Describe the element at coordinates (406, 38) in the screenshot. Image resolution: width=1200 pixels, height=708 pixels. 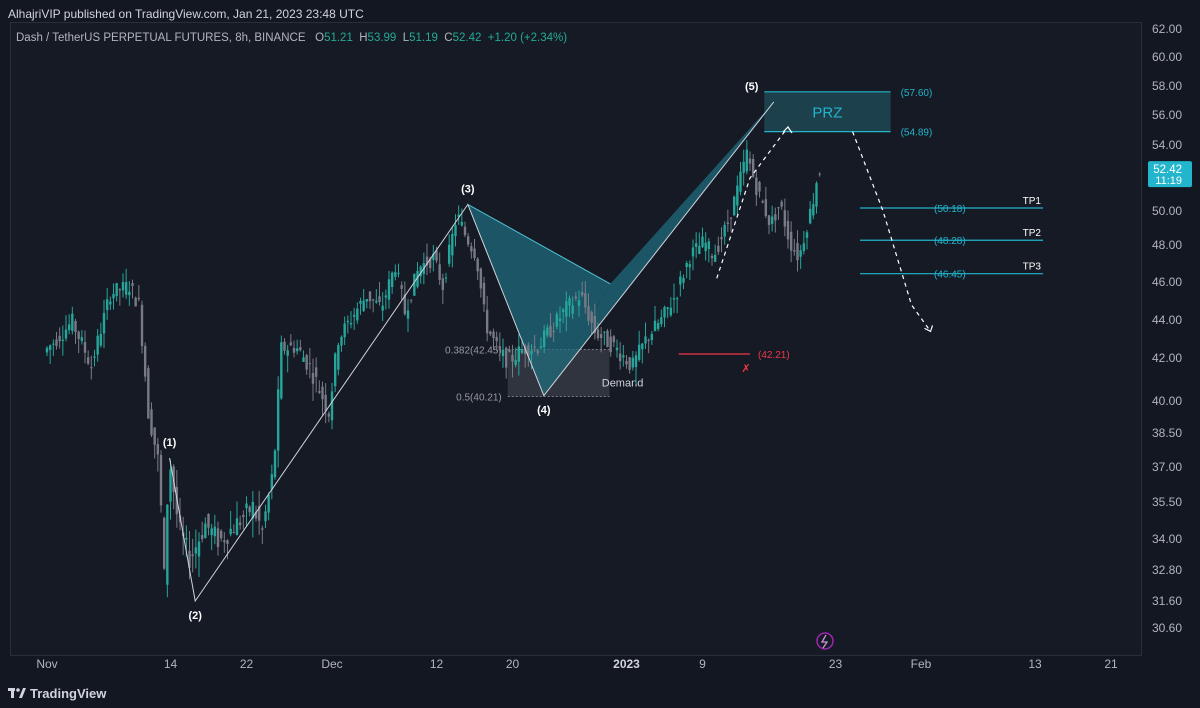
I see `low-label: L` at that location.